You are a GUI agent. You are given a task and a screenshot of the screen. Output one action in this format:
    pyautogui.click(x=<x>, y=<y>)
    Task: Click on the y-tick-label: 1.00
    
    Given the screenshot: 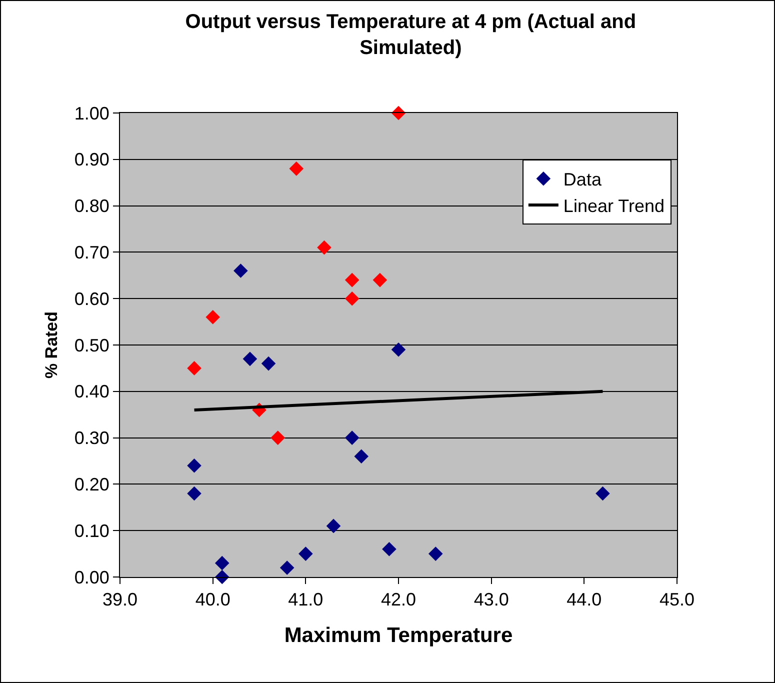 What is the action you would take?
    pyautogui.click(x=92, y=113)
    